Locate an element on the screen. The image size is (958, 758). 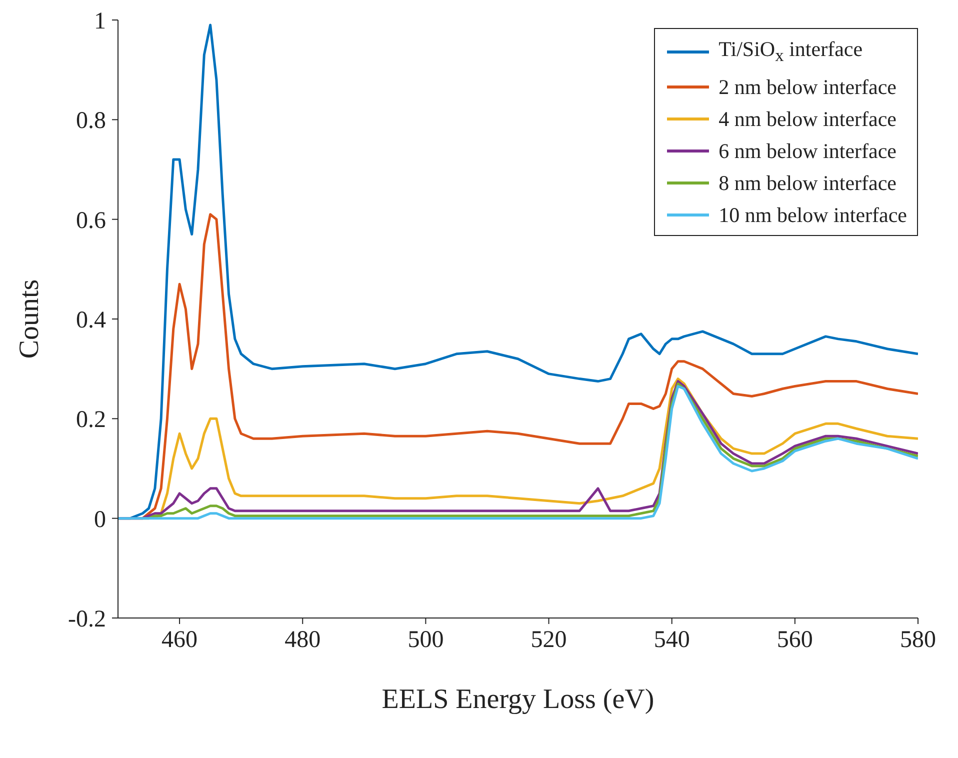
legend-label: 2 nm below interface is located at coordinates (807, 88).